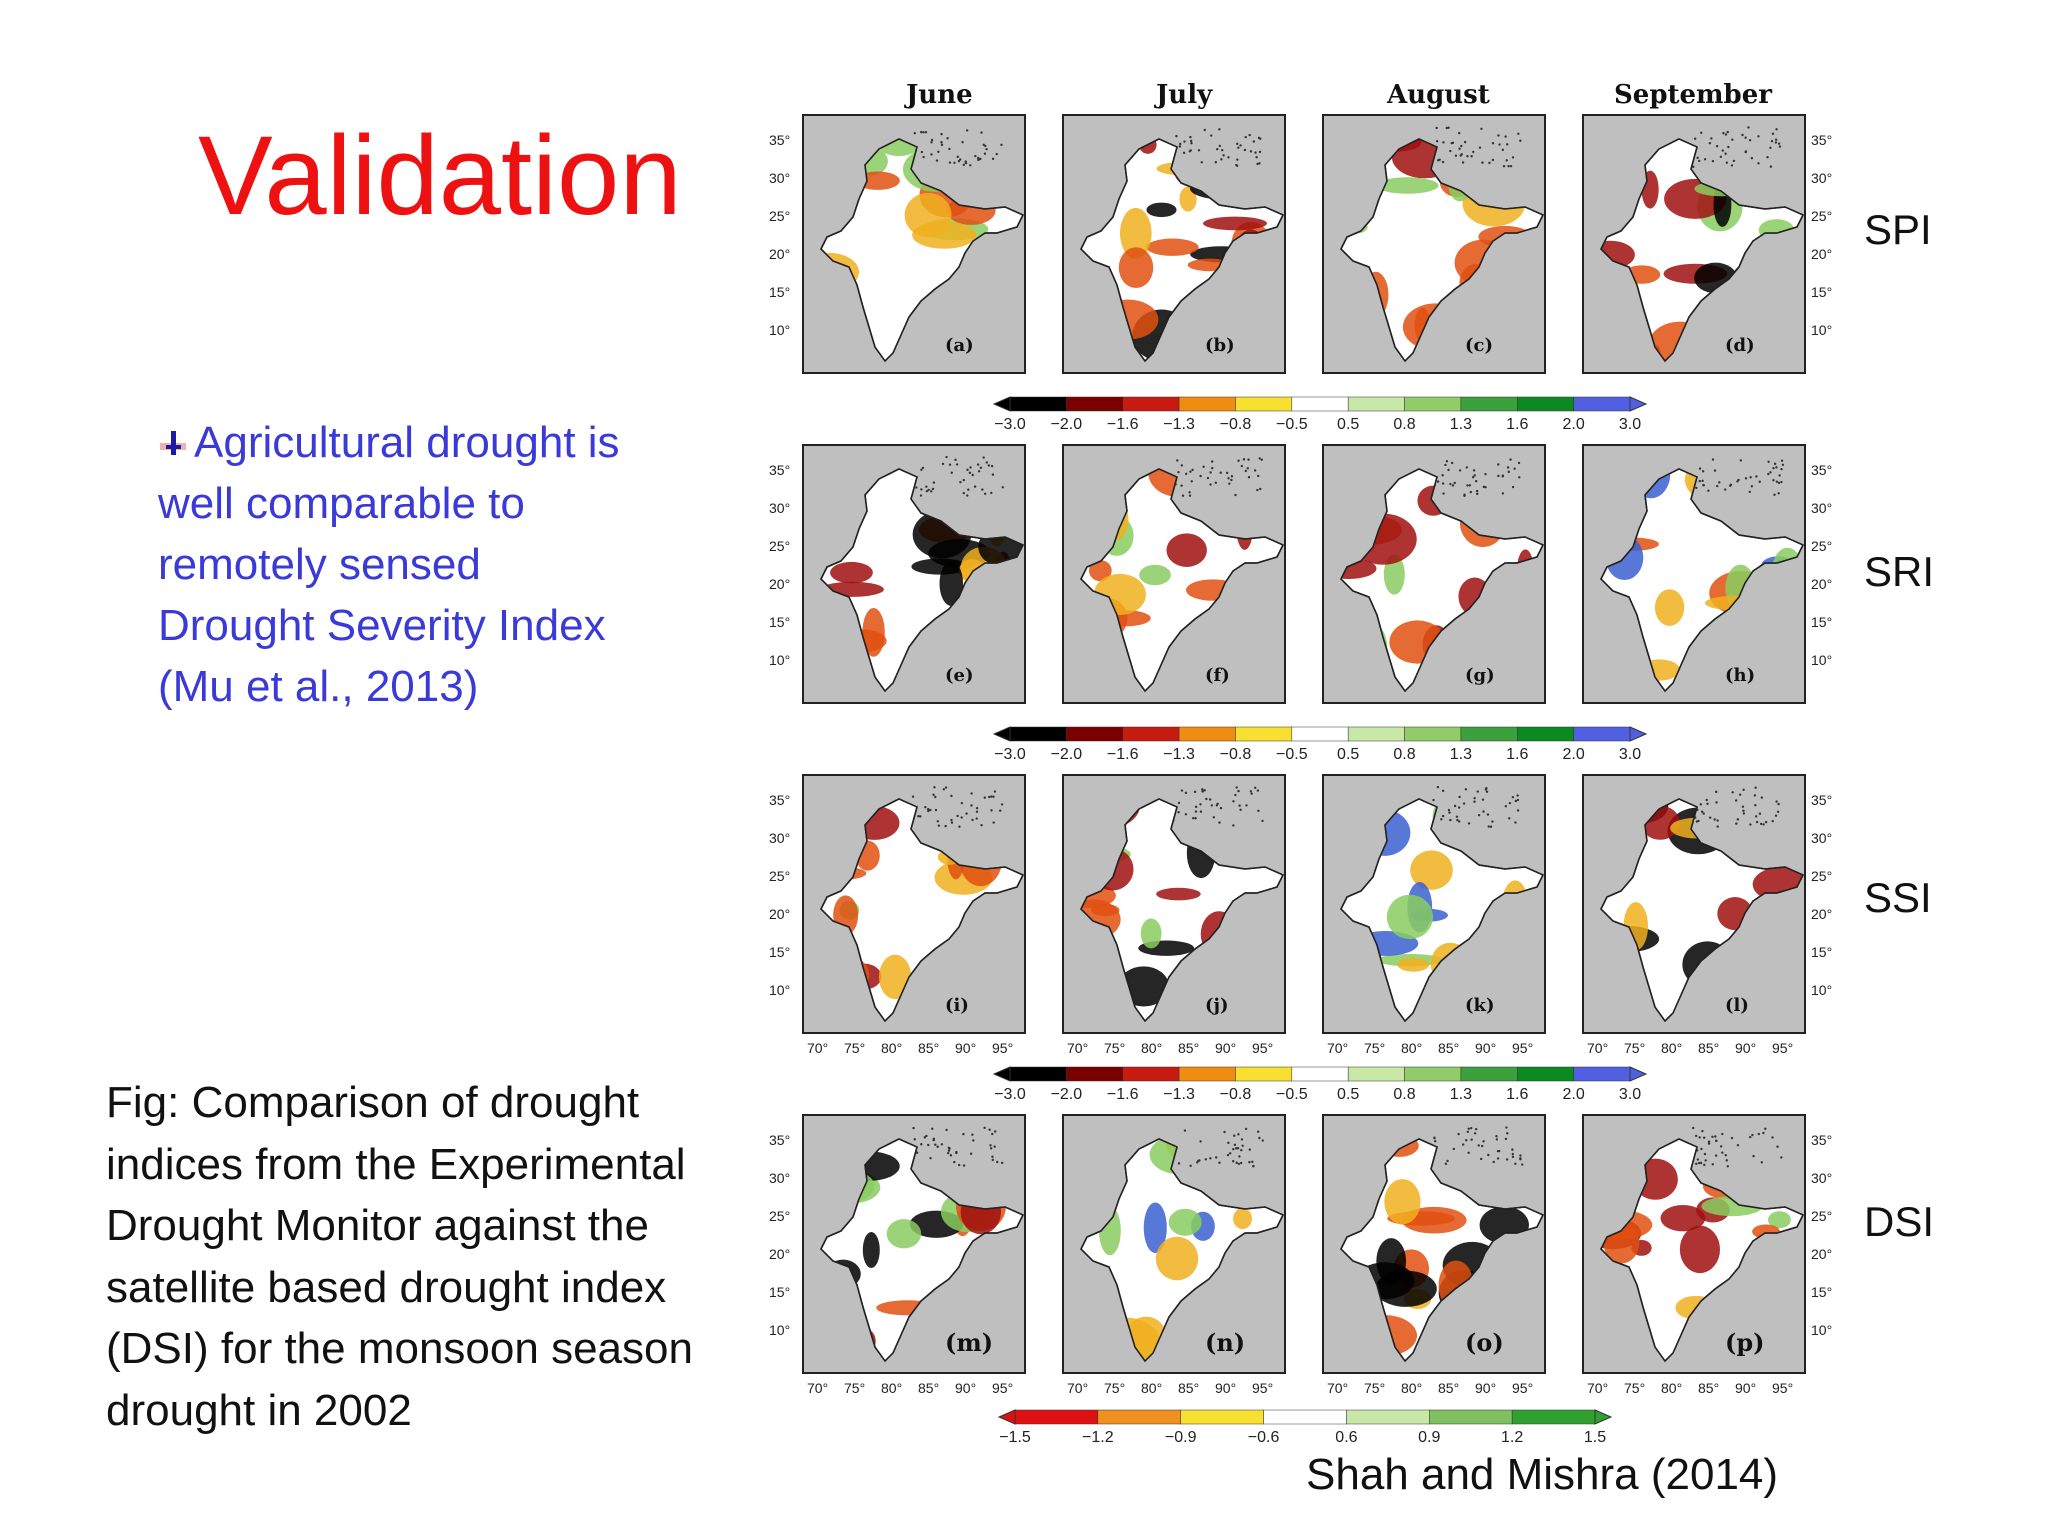 Image resolution: width=2048 pixels, height=1536 pixels. What do you see at coordinates (1001, 1074) in the screenshot?
I see `colorbar-arrow-left` at bounding box center [1001, 1074].